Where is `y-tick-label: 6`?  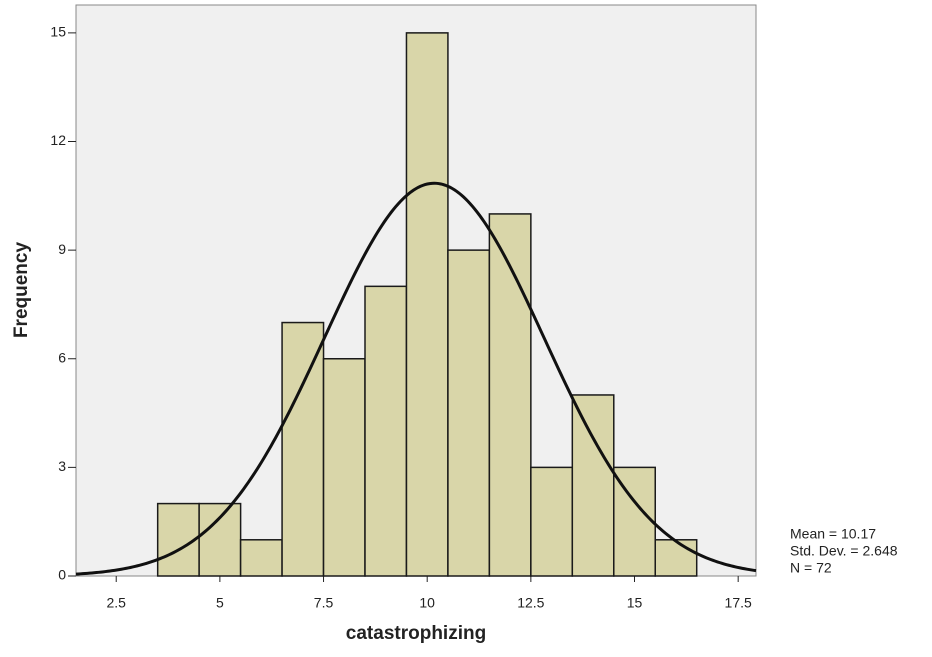
y-tick-label: 6 is located at coordinates (62, 357).